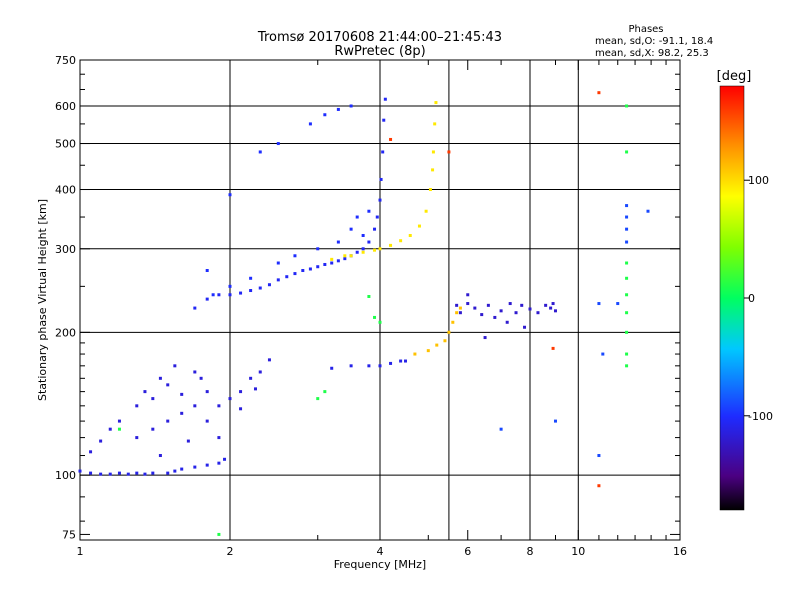  I want to click on chart-title: Tromsø 20170608 21:44:00–21:45:43, so click(379, 37).